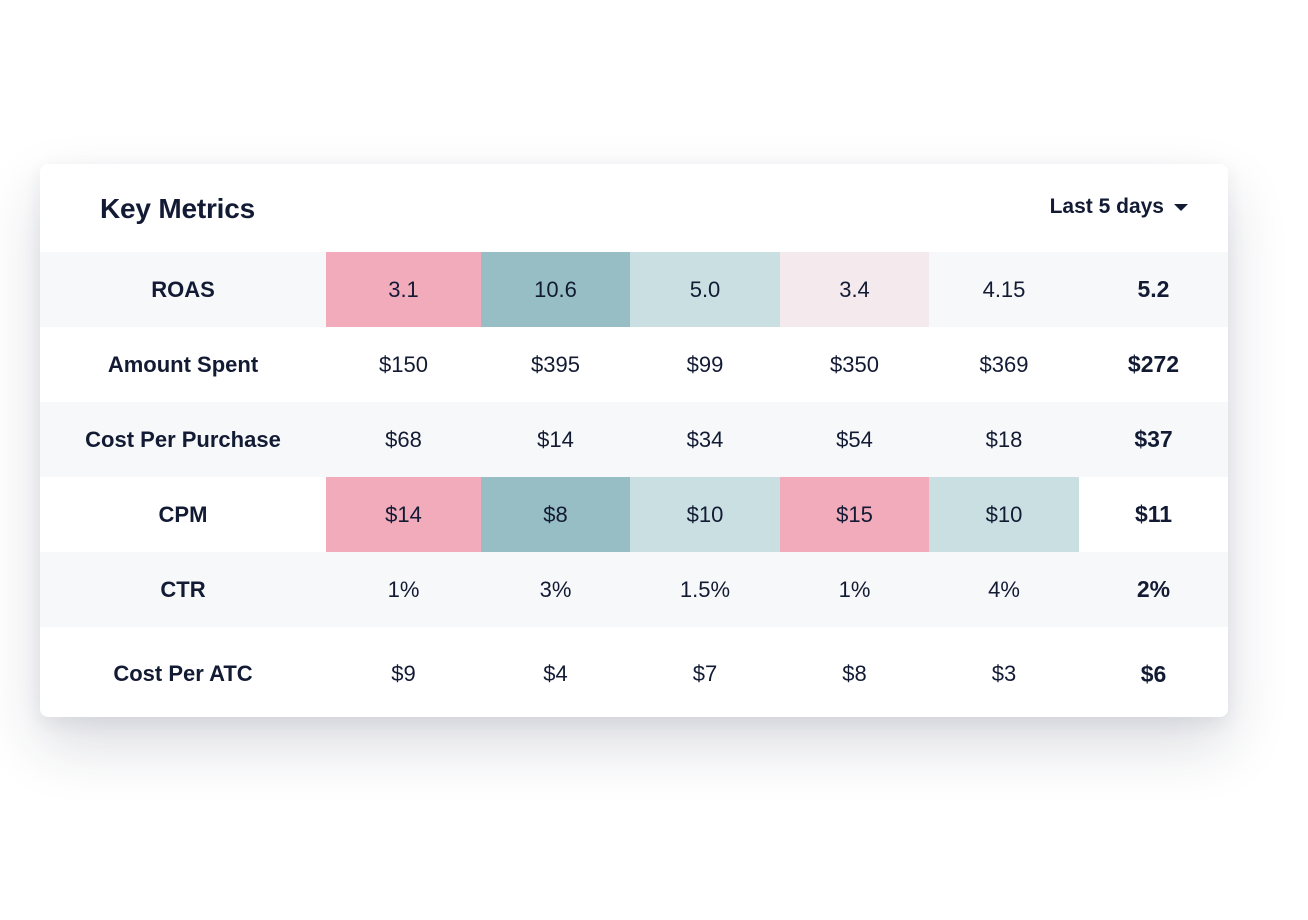 The height and width of the screenshot is (920, 1308). What do you see at coordinates (705, 589) in the screenshot?
I see `table-cell: 1.5%` at bounding box center [705, 589].